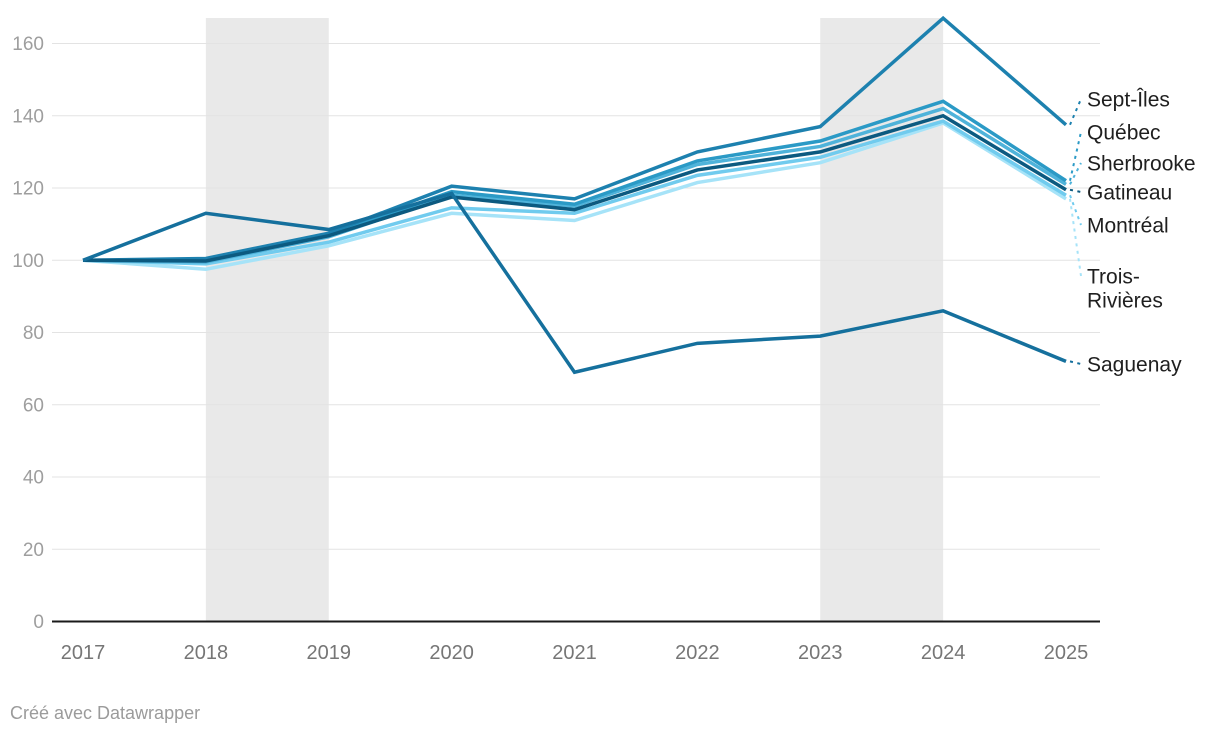 This screenshot has width=1220, height=738. I want to click on legend-label-sherbrooke: Sherbrooke, so click(1141, 163).